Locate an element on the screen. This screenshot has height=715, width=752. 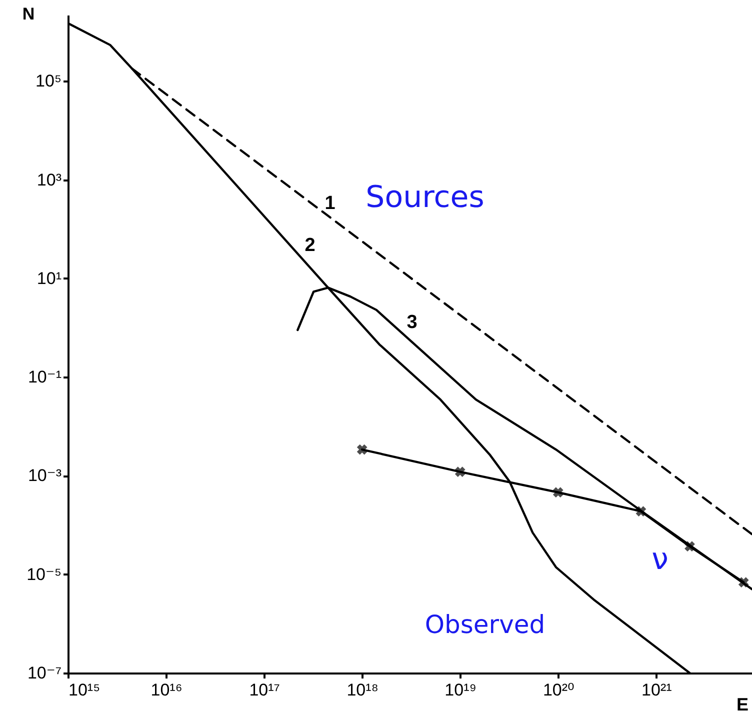
y-tick-label: 10¹ is located at coordinates (49, 278).